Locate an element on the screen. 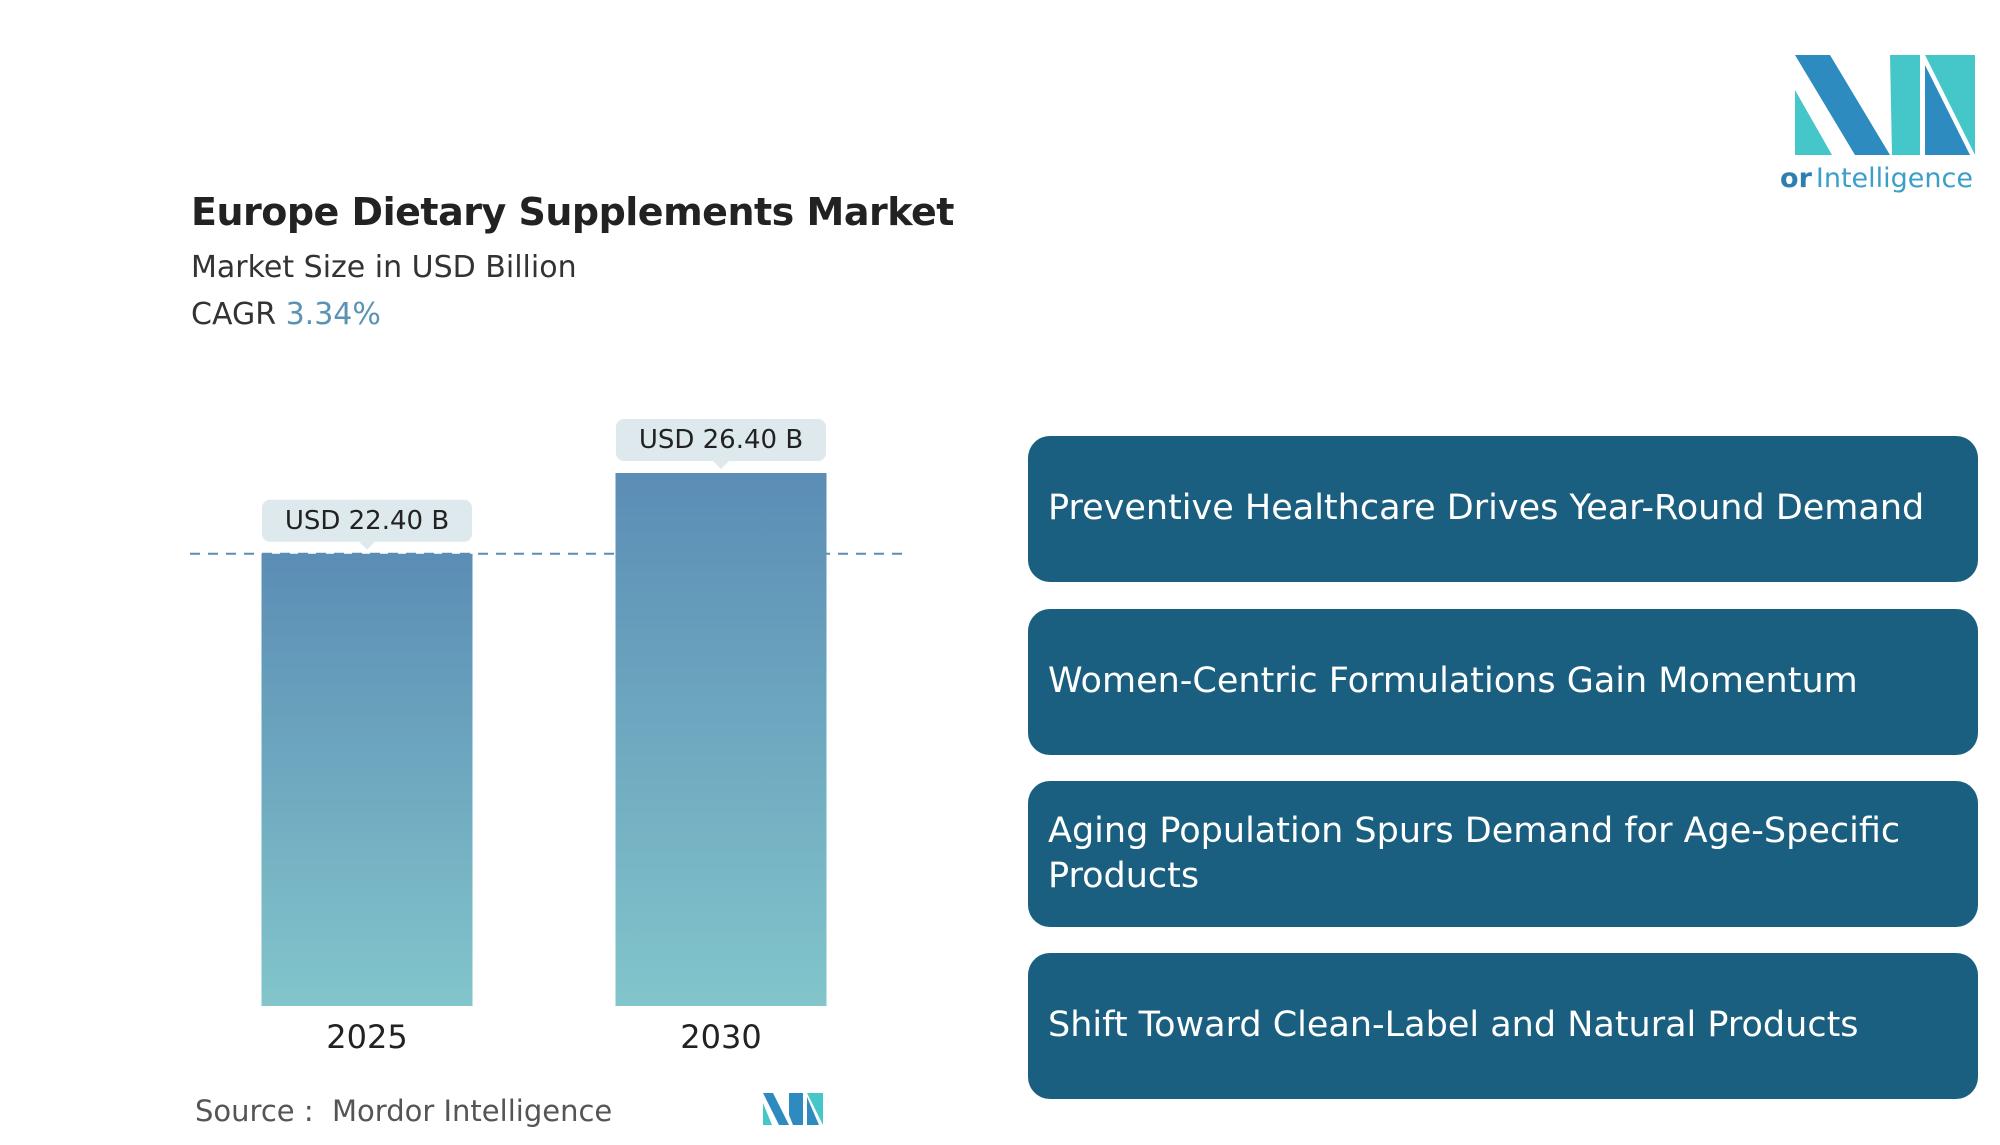 Image resolution: width=2000 pixels, height=1145 pixels. value-label: USD 26.40 B is located at coordinates (721, 440).